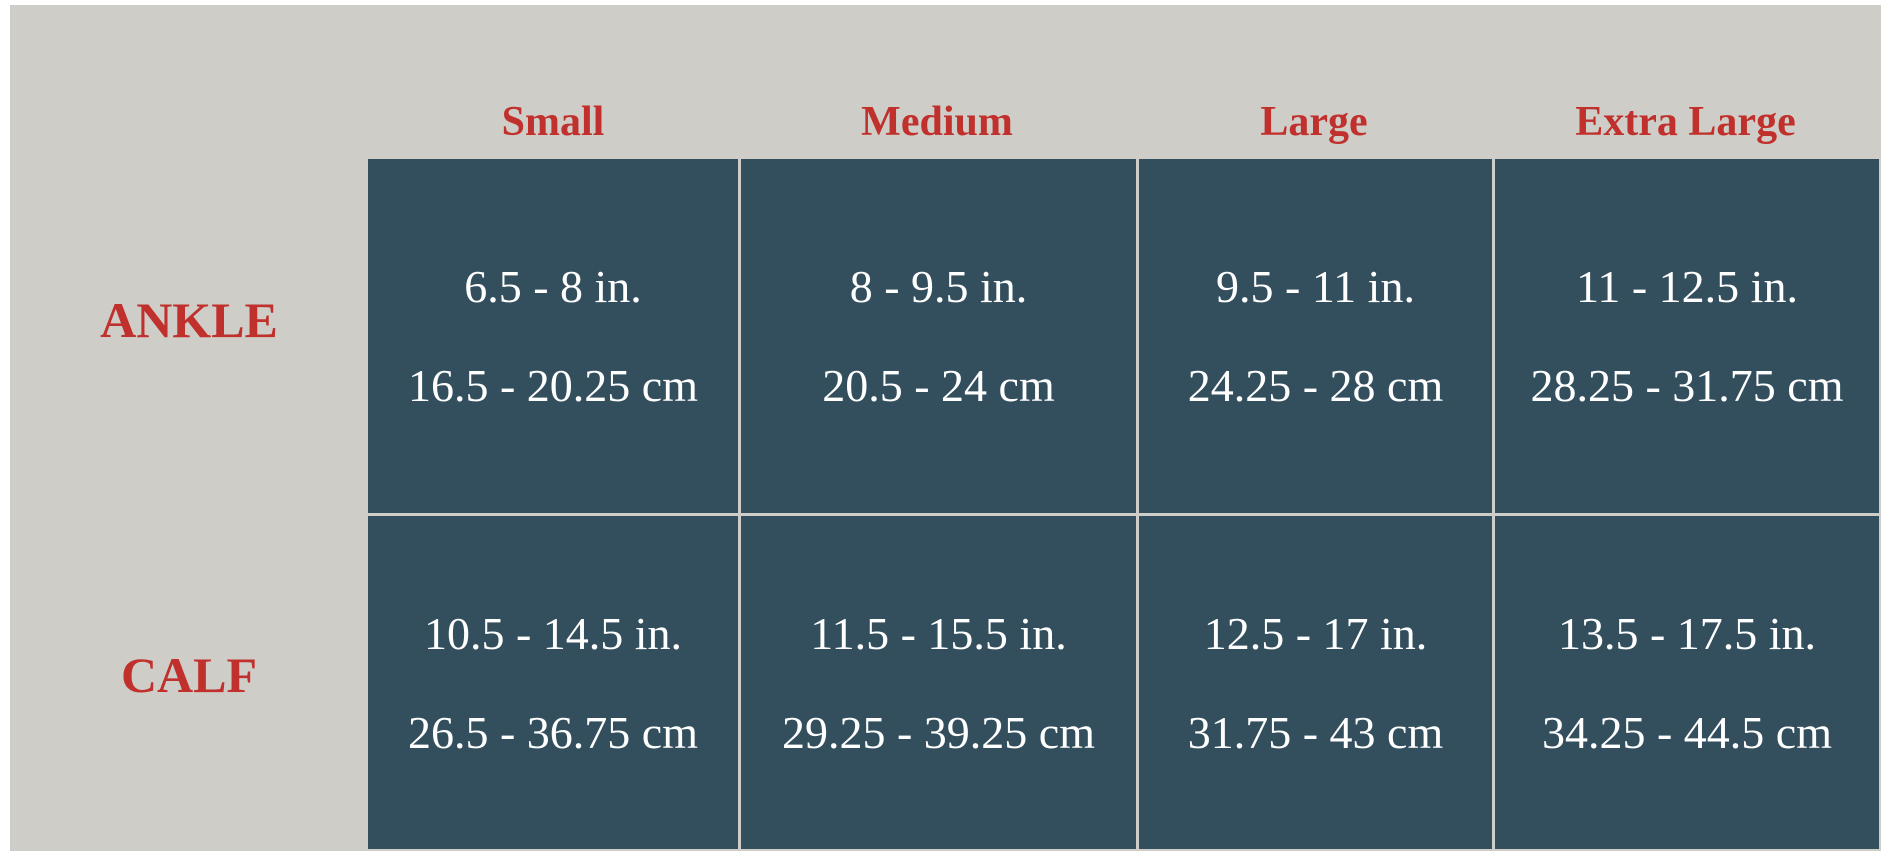  What do you see at coordinates (938, 385) in the screenshot?
I see `cm-range: 20.5 - 24 cm` at bounding box center [938, 385].